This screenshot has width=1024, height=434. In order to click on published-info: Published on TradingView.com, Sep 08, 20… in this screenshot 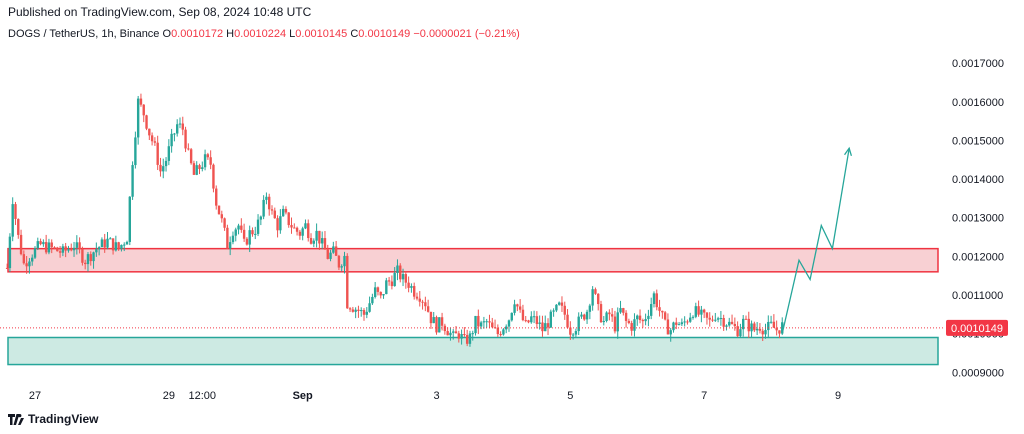, I will do `click(160, 12)`.